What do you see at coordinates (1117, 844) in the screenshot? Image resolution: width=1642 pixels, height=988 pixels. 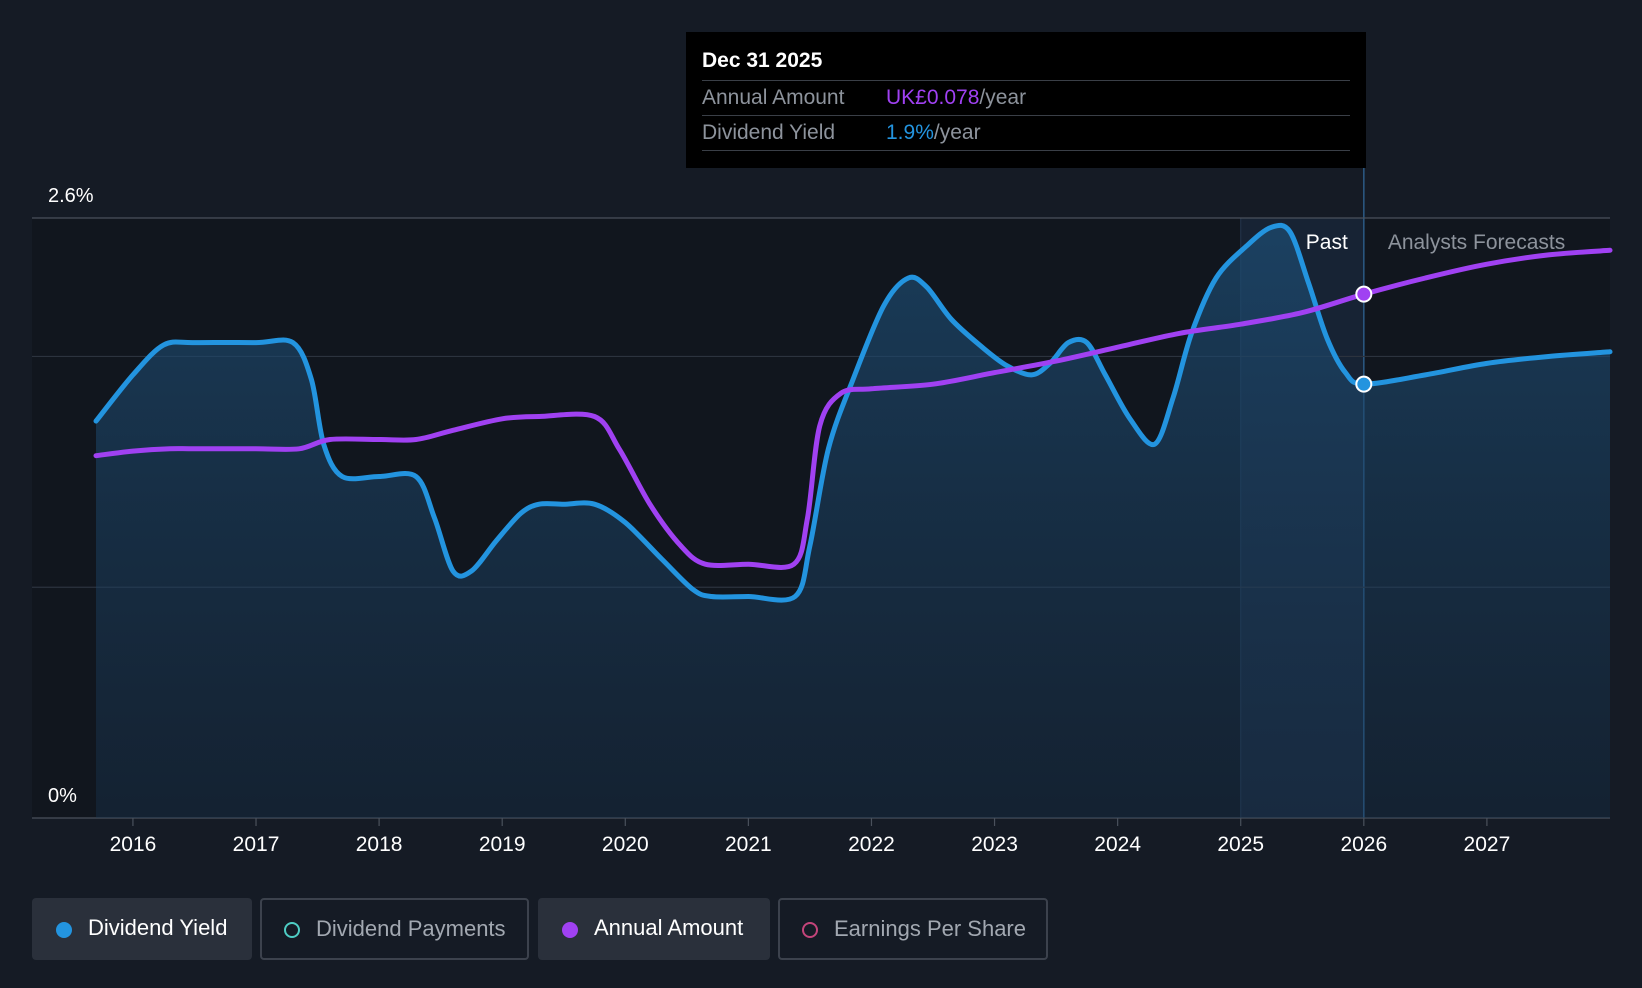 I see `x-tick-label-2024: 2024` at bounding box center [1117, 844].